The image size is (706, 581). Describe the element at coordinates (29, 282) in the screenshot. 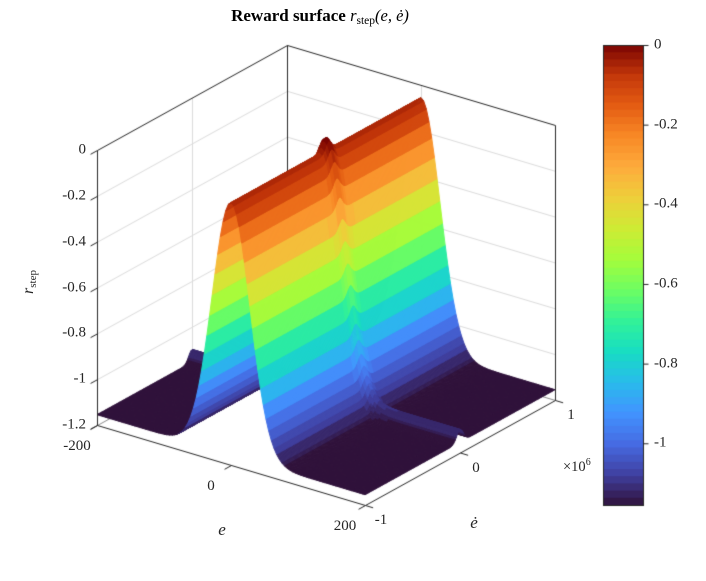

I see `z-axis-label: rstep` at that location.